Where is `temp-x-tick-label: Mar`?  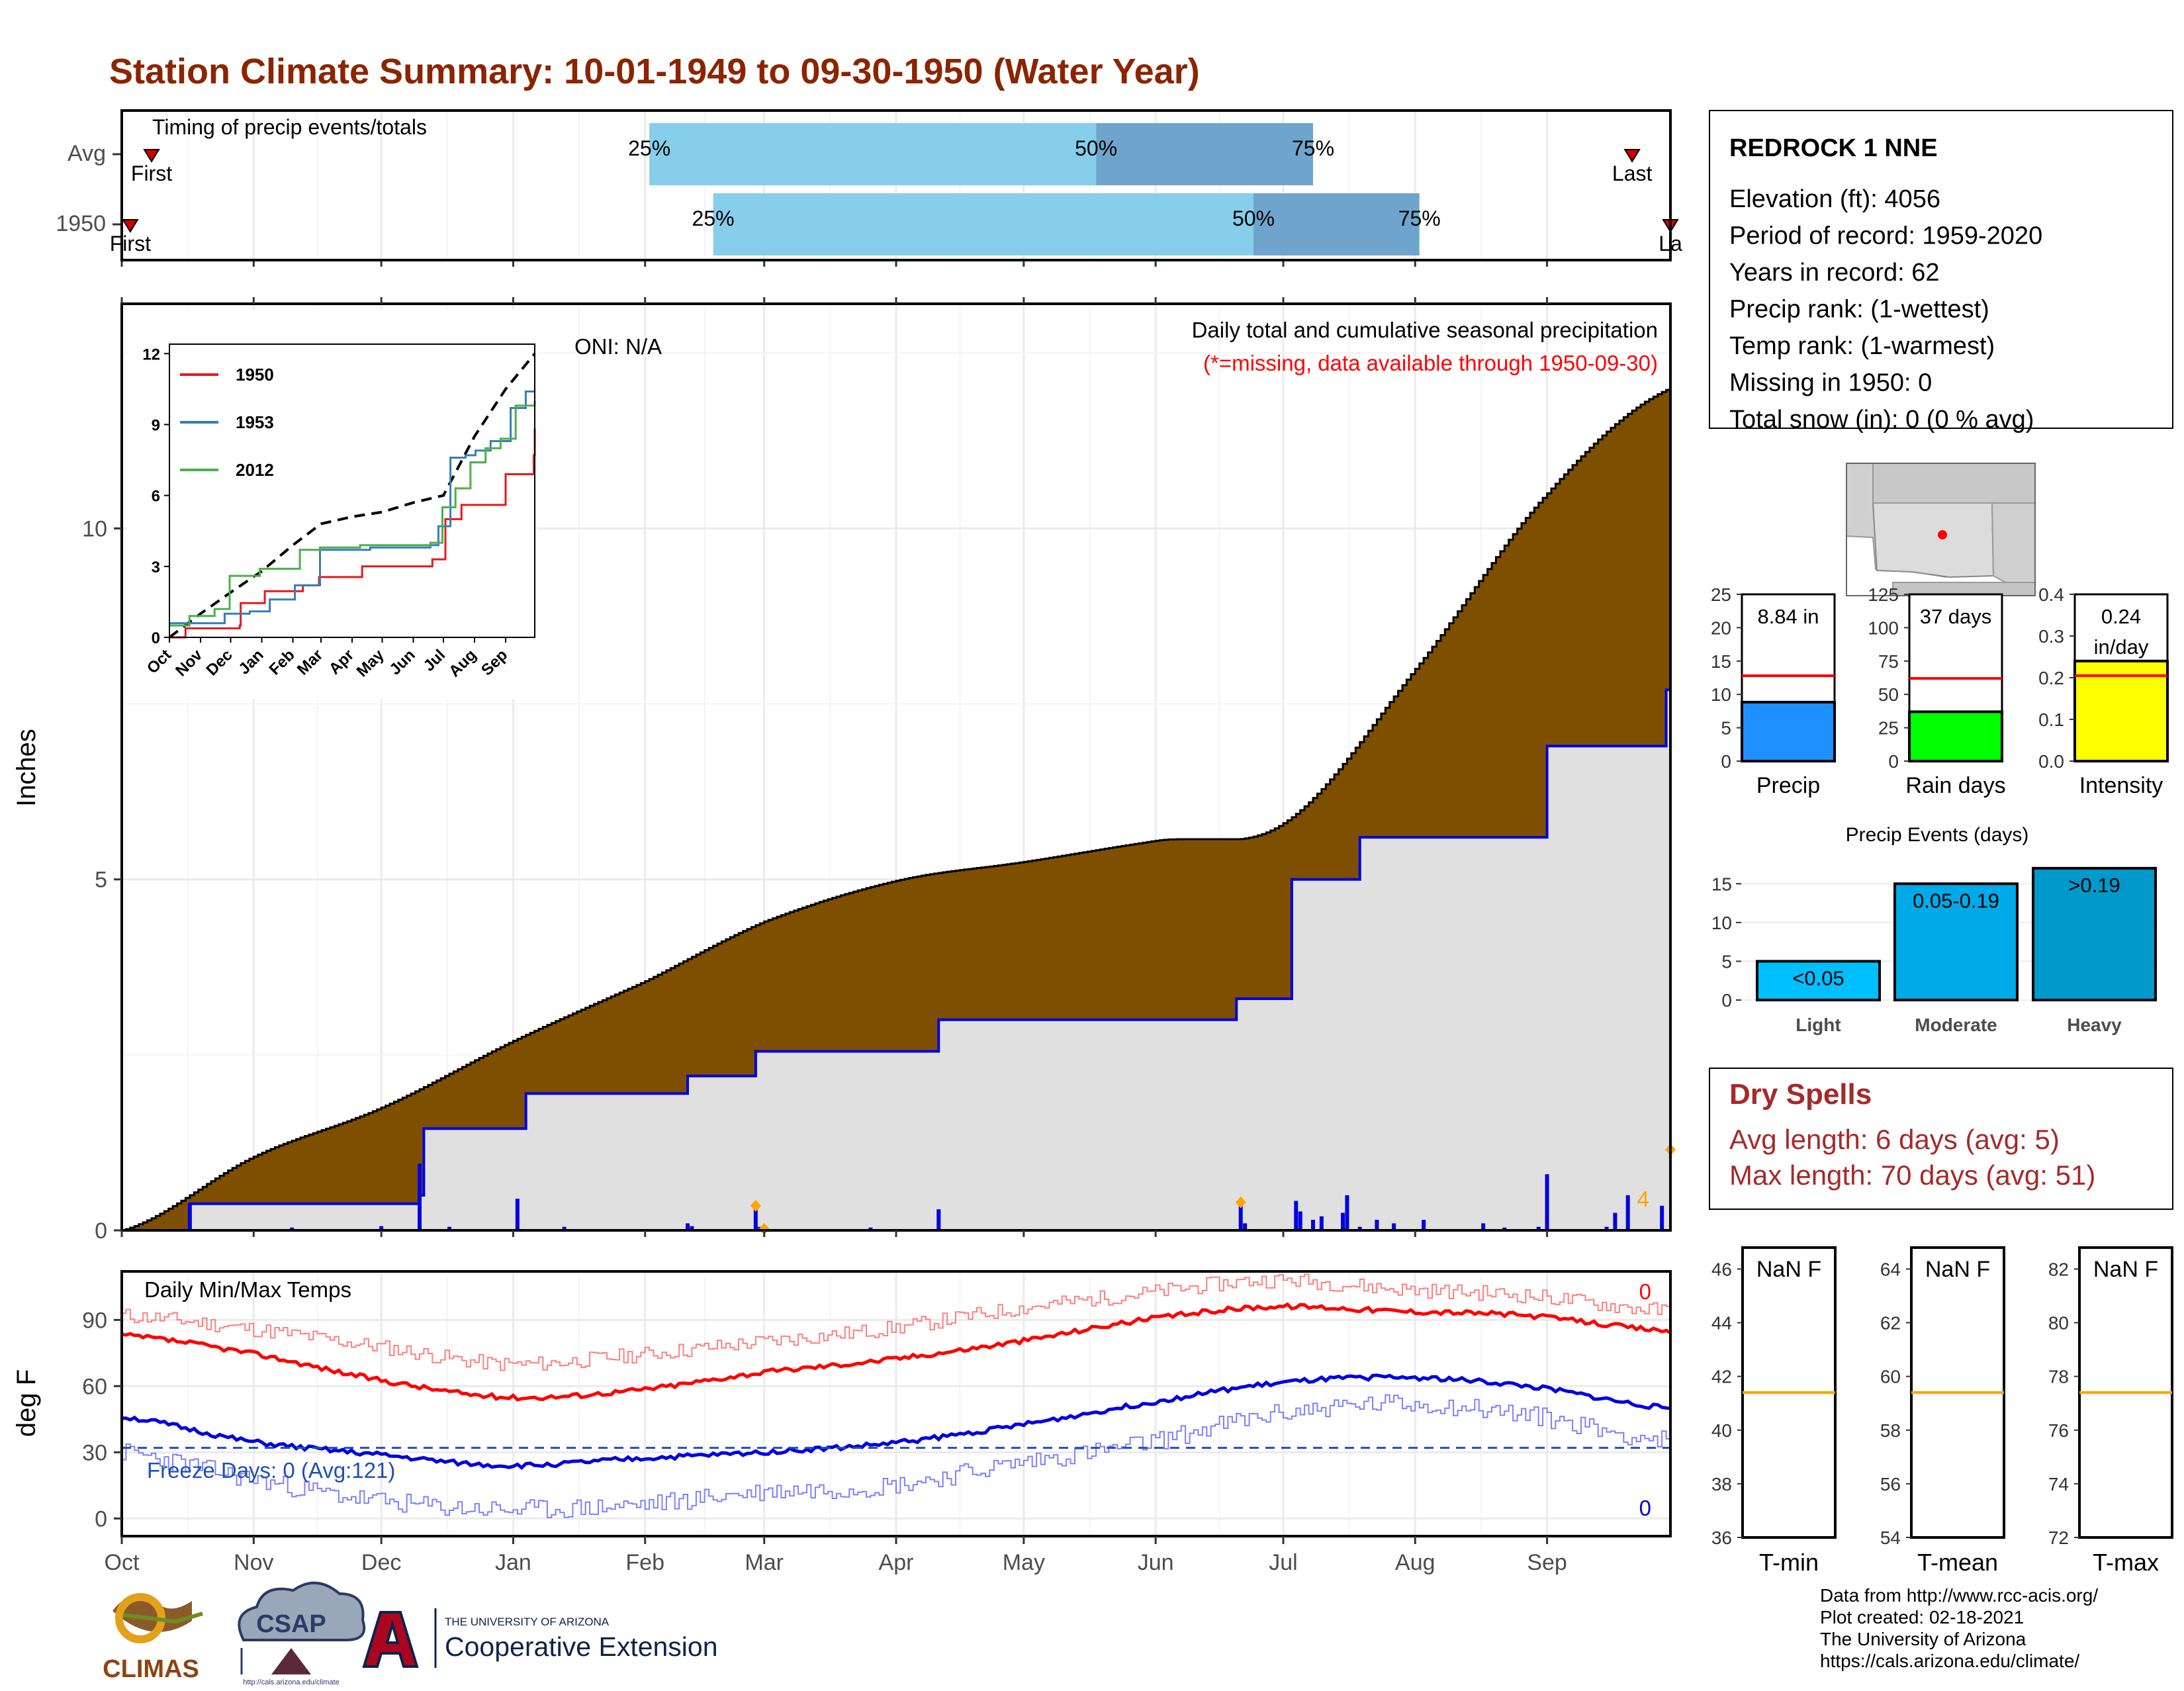
temp-x-tick-label: Mar is located at coordinates (765, 1563).